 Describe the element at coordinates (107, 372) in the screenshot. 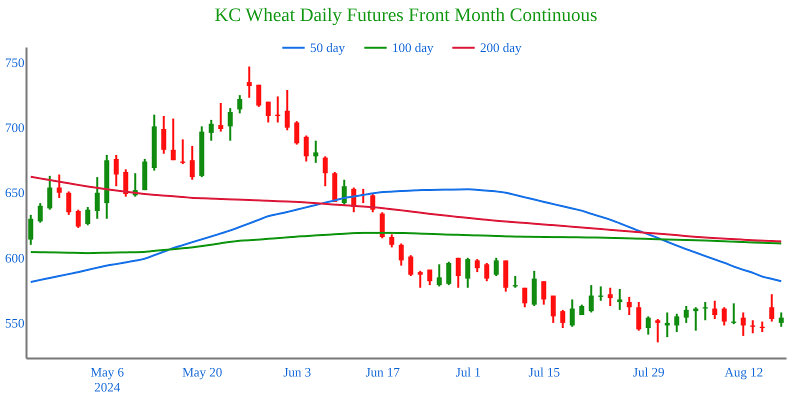

I see `x-tick-label: May 6` at that location.